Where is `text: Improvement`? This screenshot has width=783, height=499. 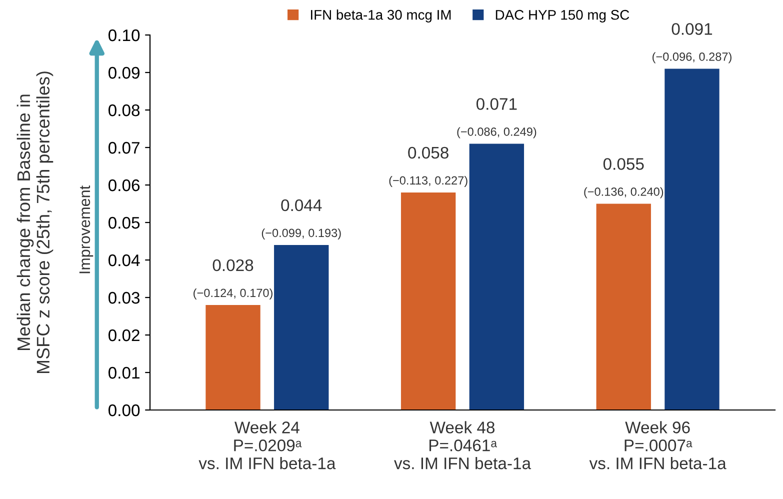
text: Improvement is located at coordinates (86, 230).